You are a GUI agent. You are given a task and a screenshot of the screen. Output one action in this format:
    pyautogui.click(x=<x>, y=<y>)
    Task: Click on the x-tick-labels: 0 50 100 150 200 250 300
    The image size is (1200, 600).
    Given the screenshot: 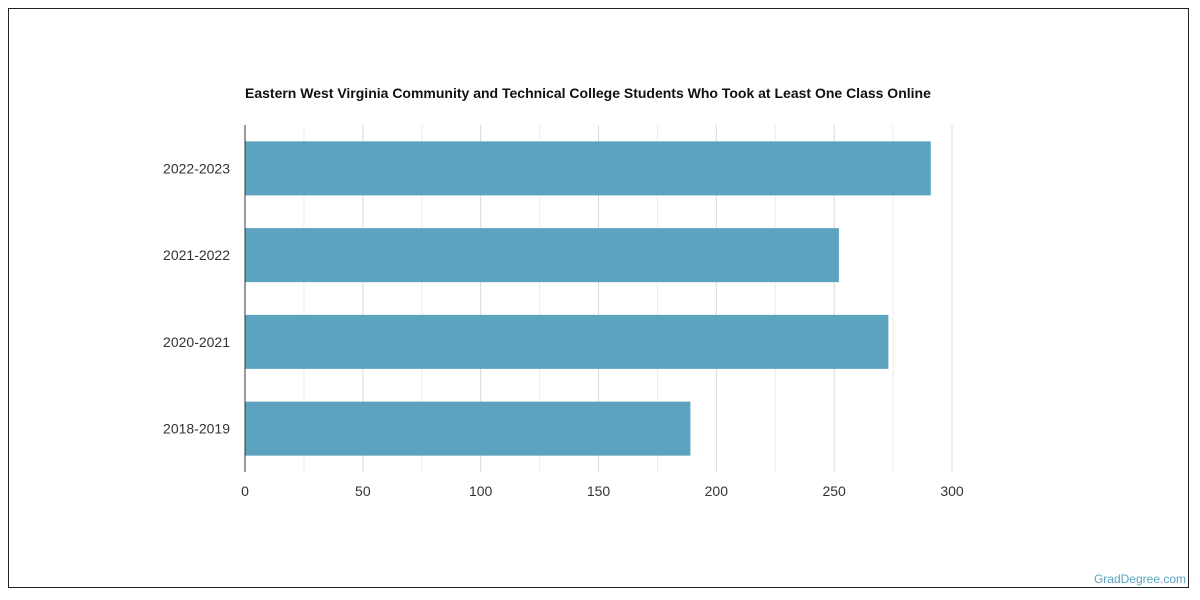 What is the action you would take?
    pyautogui.click(x=602, y=491)
    